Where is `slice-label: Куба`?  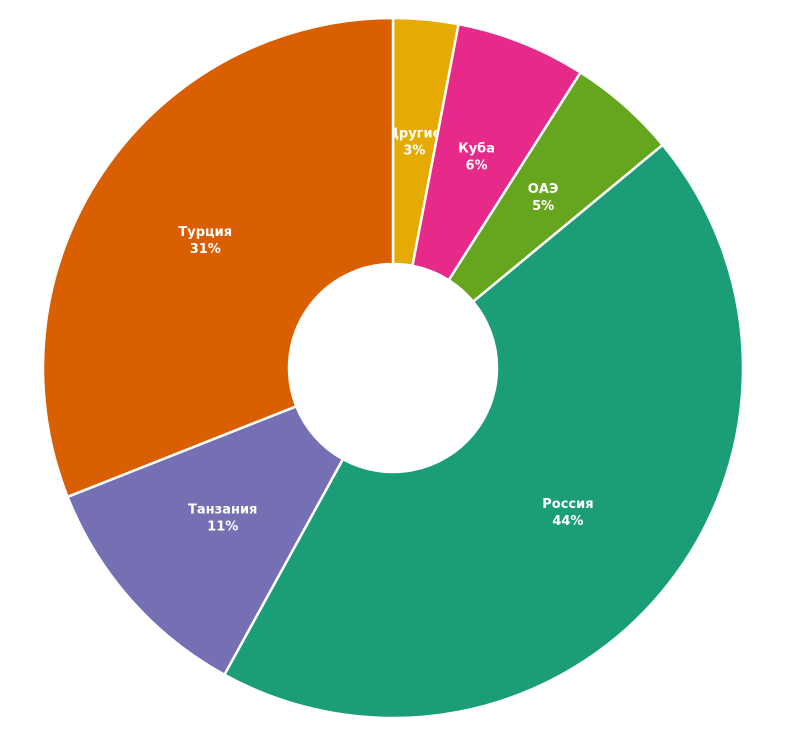
slice-label: Куба is located at coordinates (476, 148).